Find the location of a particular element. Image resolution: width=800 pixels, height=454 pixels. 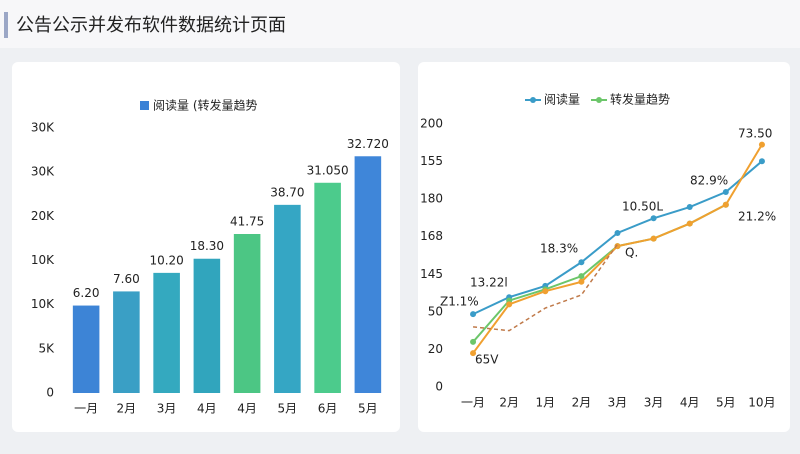

legend-label: 阅读量 is located at coordinates (562, 100).